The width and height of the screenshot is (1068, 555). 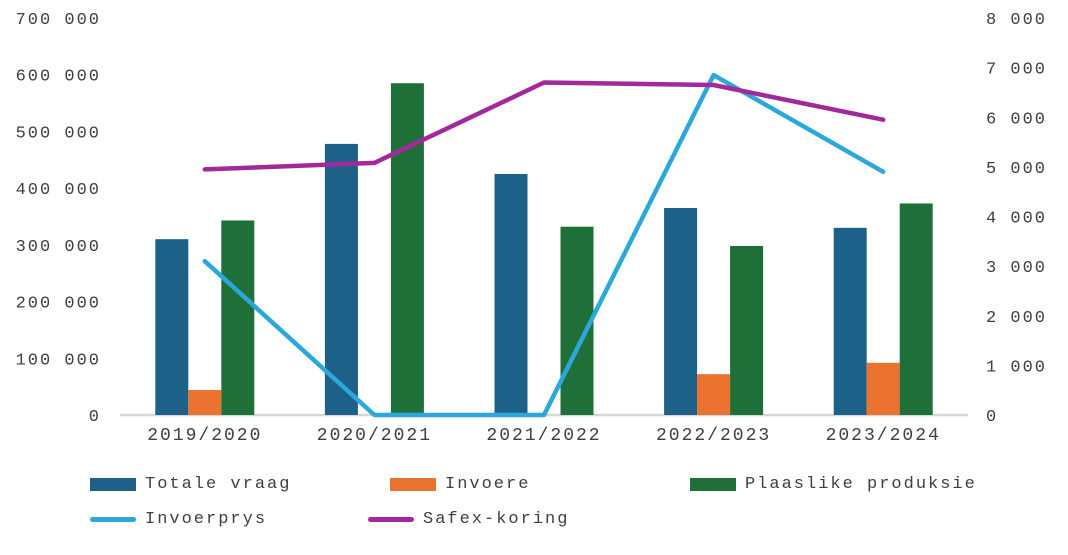 What do you see at coordinates (218, 484) in the screenshot?
I see `legend-label-totale-vraag: Totale vraag` at bounding box center [218, 484].